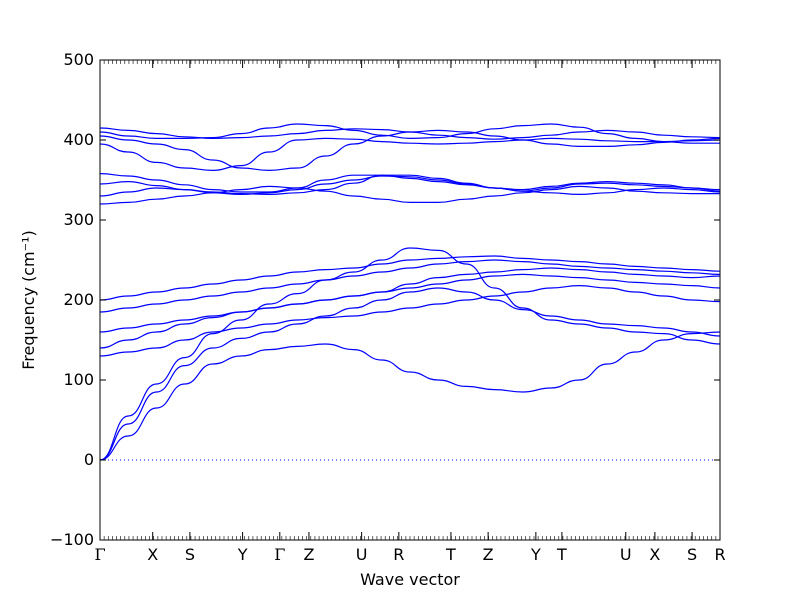  I want to click on y-tick-label: −100, so click(72, 539).